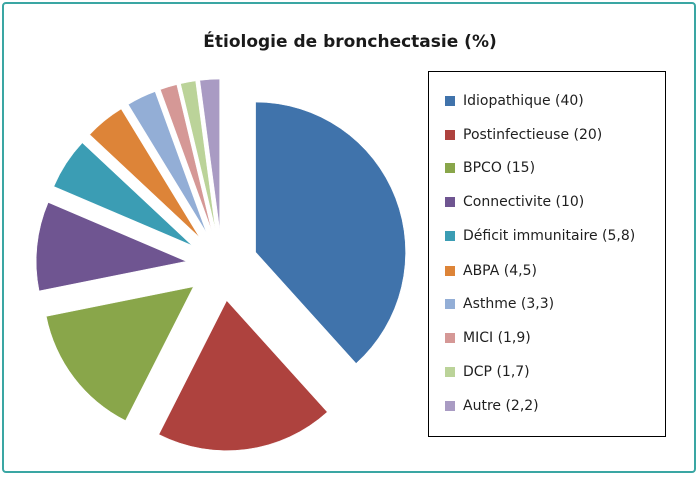  I want to click on legend-item-idiopathique: Idiopathique (40), so click(514, 101).